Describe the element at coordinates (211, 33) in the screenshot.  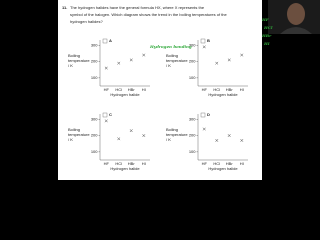
I see `annotations: HF HCl HBr HI Hydrogen bonding` at that location.